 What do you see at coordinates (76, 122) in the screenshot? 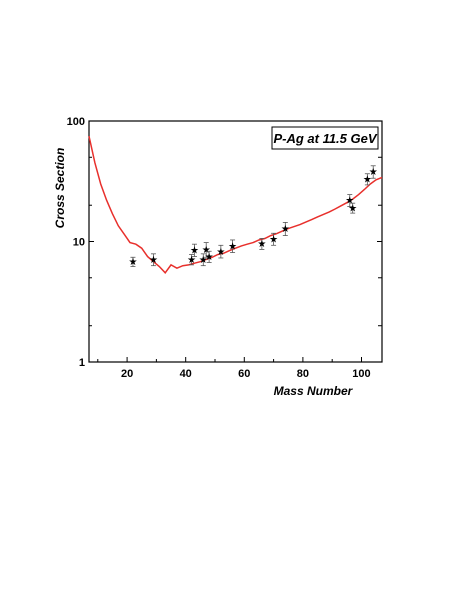
I see `y-tick-label: 100` at bounding box center [76, 122].